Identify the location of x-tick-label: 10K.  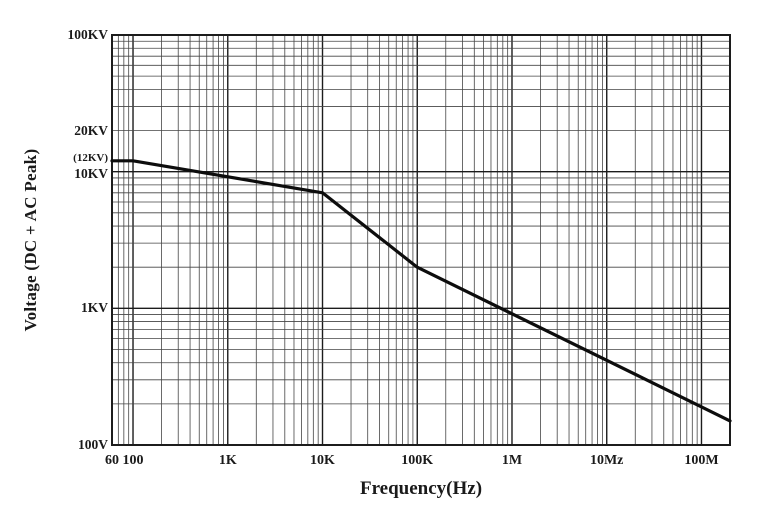
(322, 460).